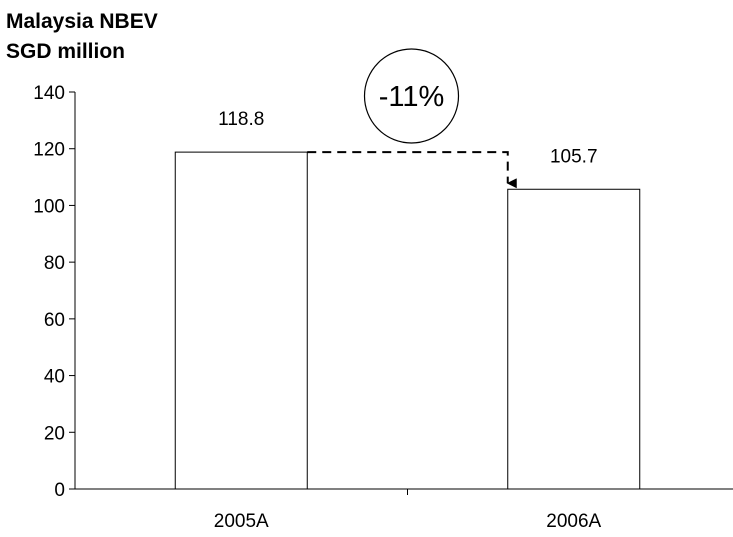 This screenshot has height=537, width=733. What do you see at coordinates (54, 263) in the screenshot?
I see `y-tick-label: 80` at bounding box center [54, 263].